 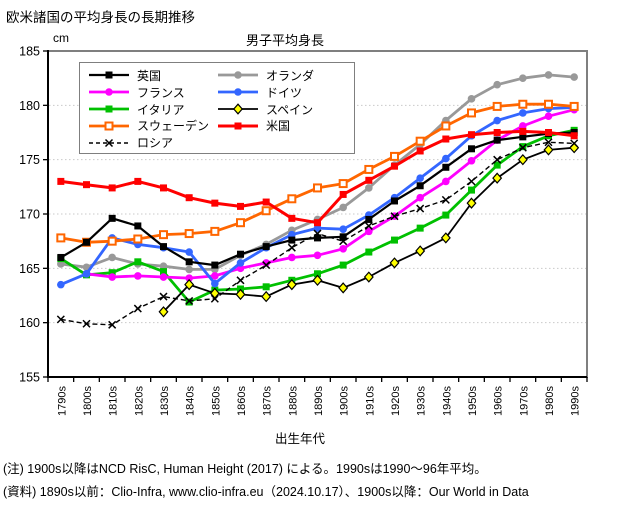 I want to click on chart-title: 男子平均身長, so click(x=284, y=40).